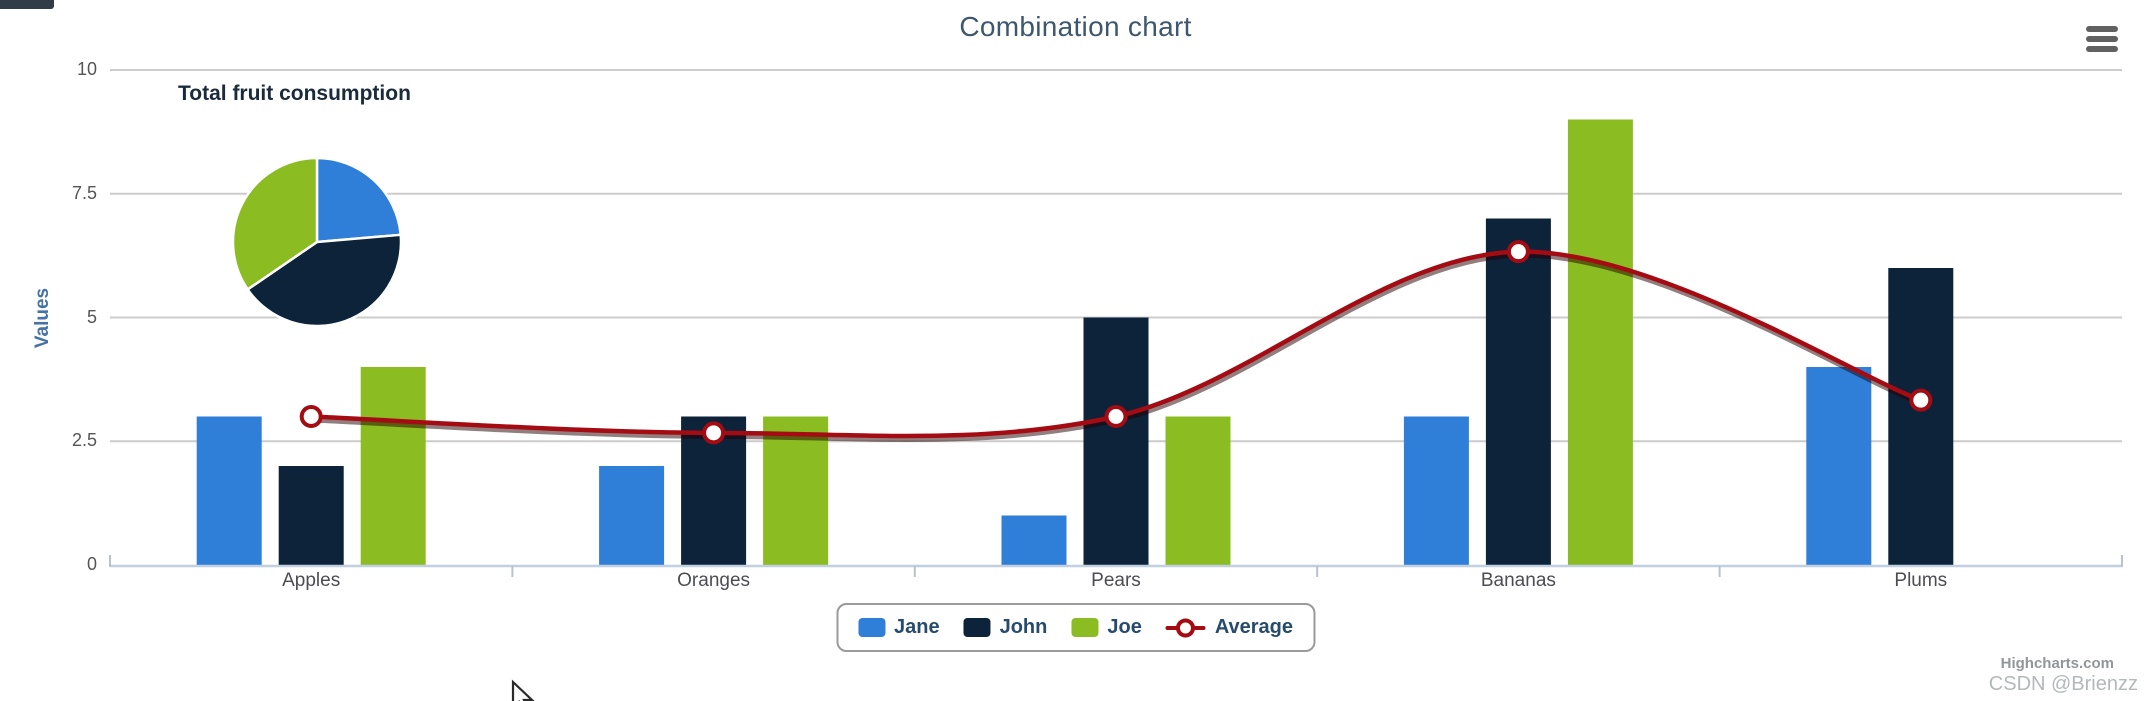 The image size is (2151, 701). I want to click on bar-joe-oranges, so click(796, 491).